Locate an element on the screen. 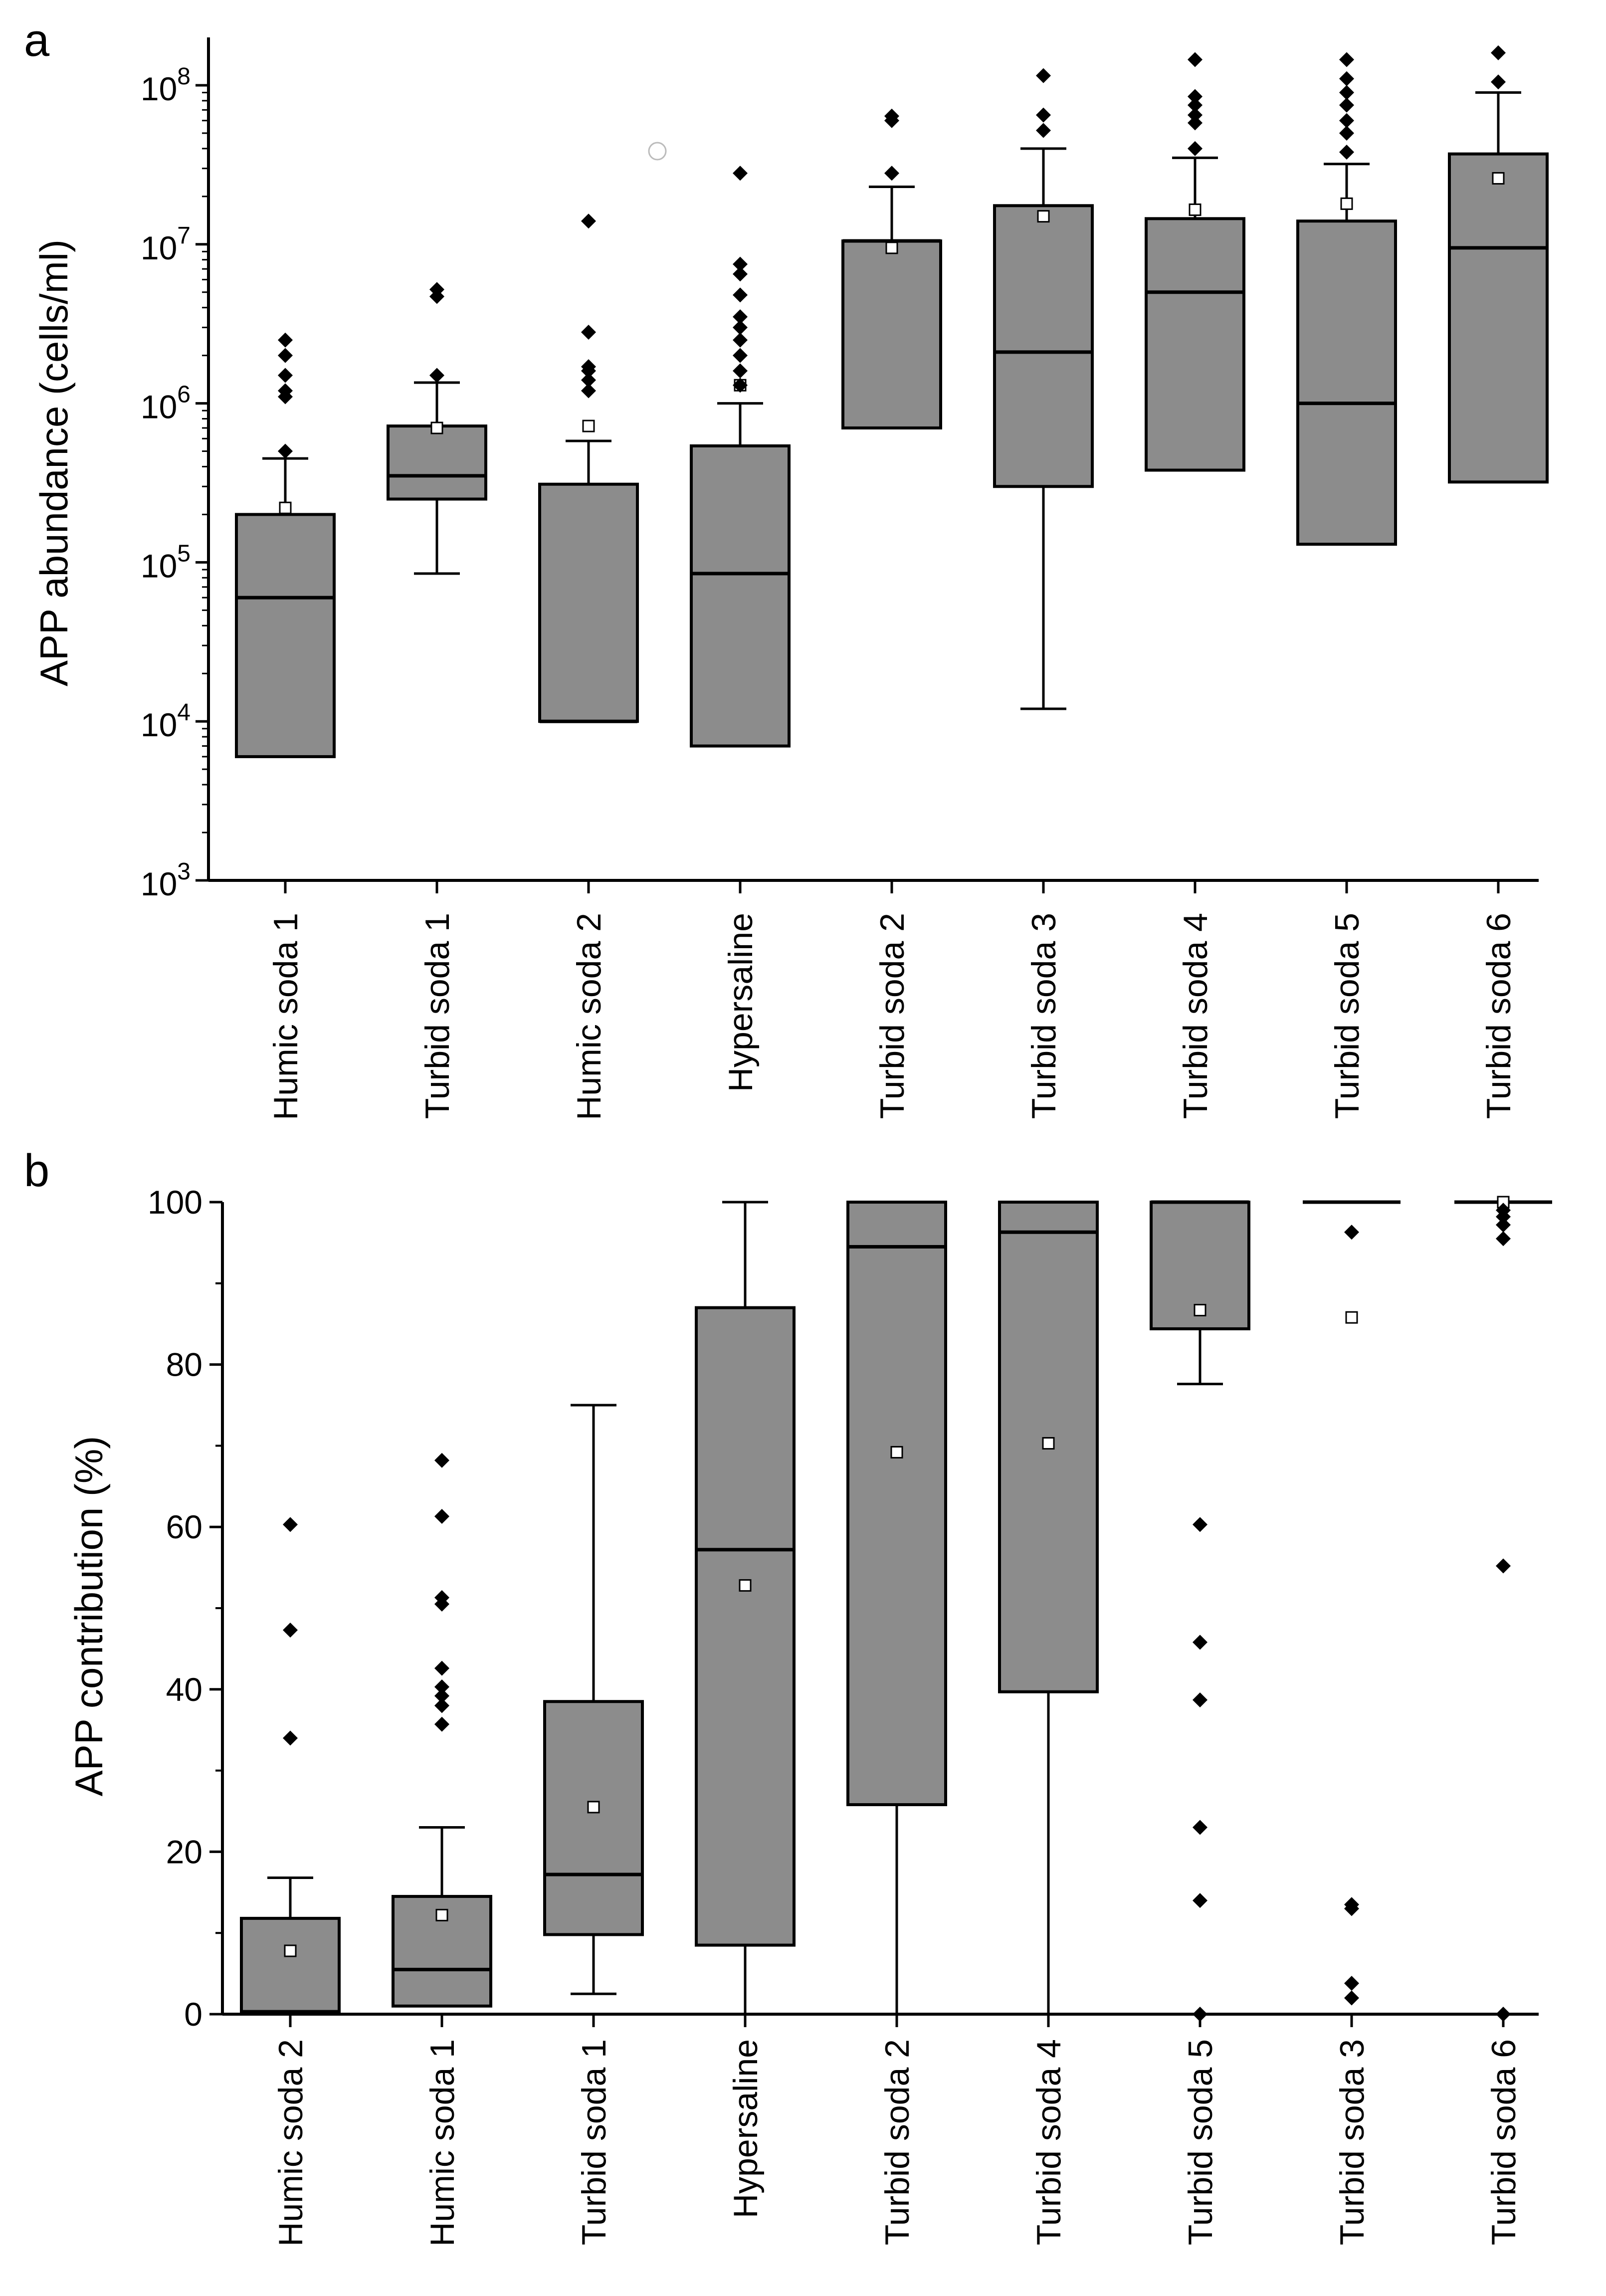 This screenshot has width=1606, height=2296. y-tick-label: 10⁶ is located at coordinates (166, 404).